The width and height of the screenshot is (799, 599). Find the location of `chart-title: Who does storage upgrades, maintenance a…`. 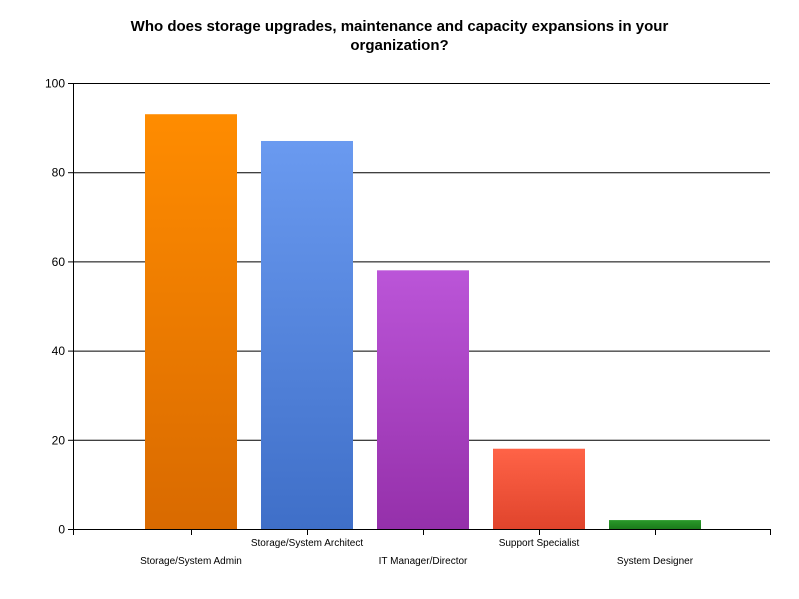

chart-title: Who does storage upgrades, maintenance a… is located at coordinates (399, 36).